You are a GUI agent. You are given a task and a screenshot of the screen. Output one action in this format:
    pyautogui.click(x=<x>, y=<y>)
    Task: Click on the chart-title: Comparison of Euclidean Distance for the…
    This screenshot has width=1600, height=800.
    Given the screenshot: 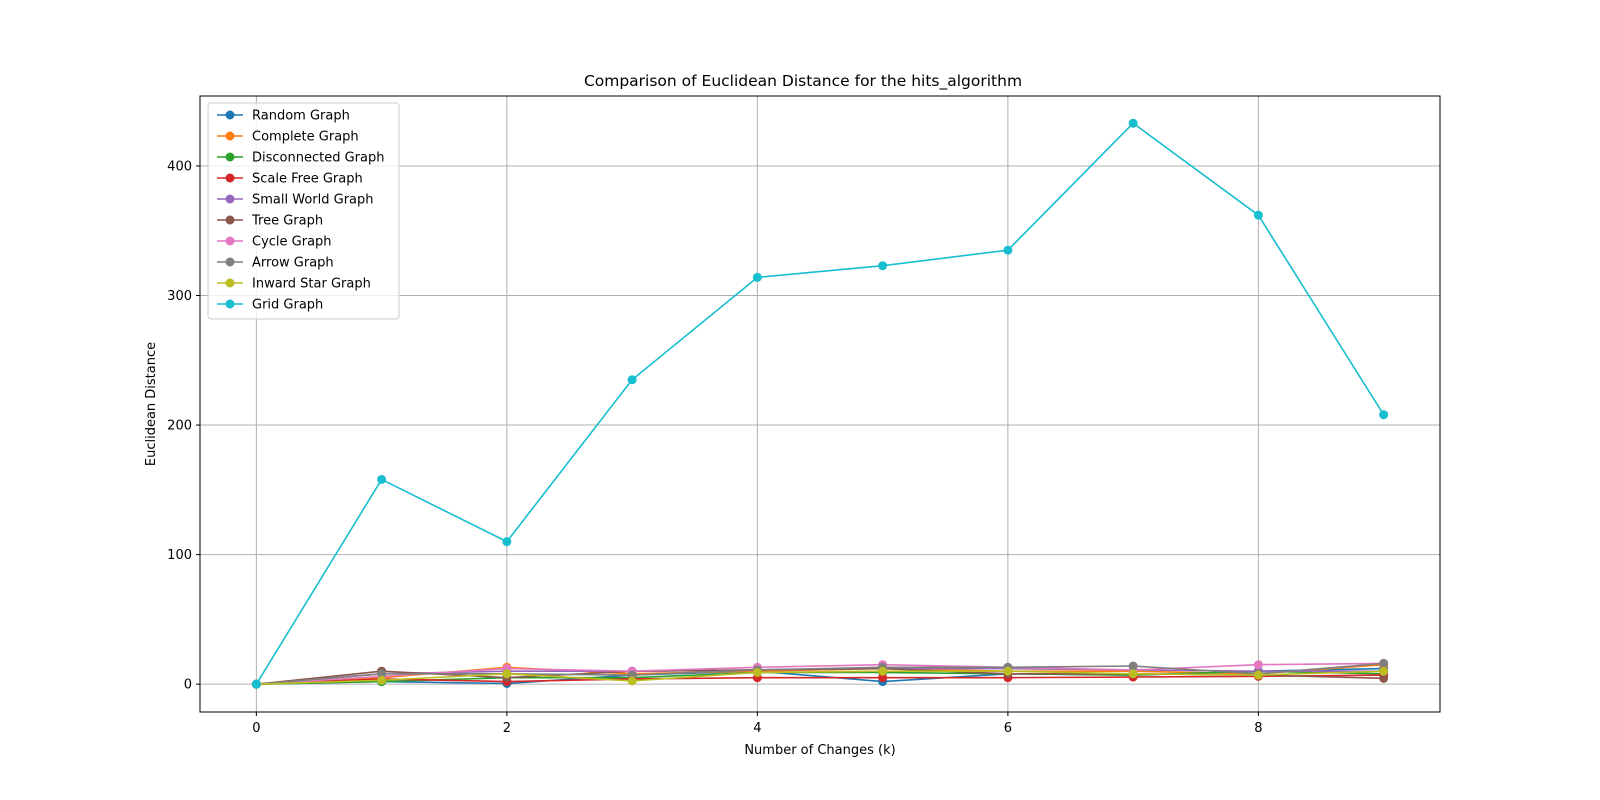 What is the action you would take?
    pyautogui.click(x=803, y=81)
    